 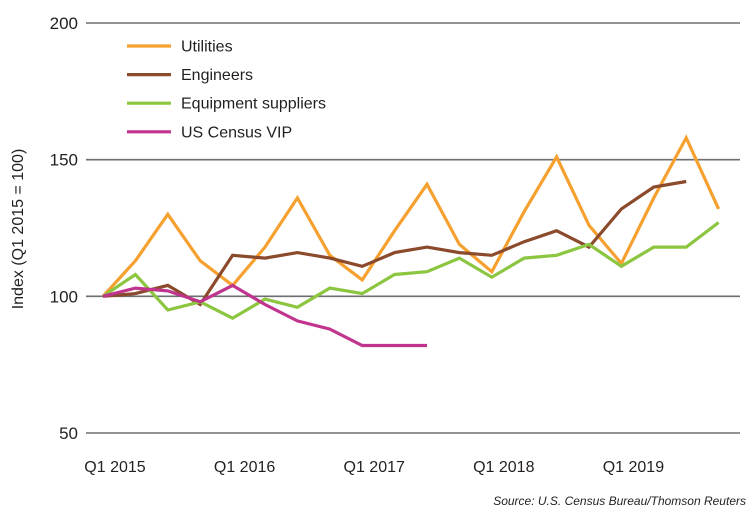 I want to click on y-tick-label-100: 100, so click(x=64, y=296).